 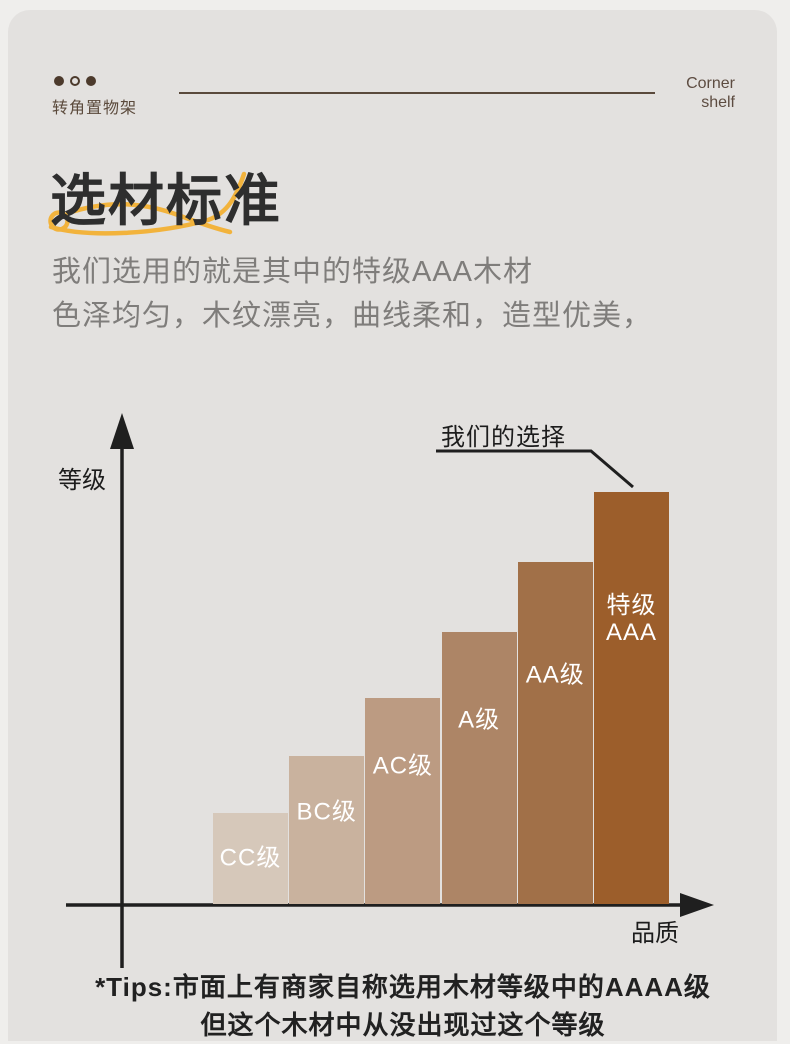 What do you see at coordinates (655, 933) in the screenshot?
I see `x-axis-label: 品质` at bounding box center [655, 933].